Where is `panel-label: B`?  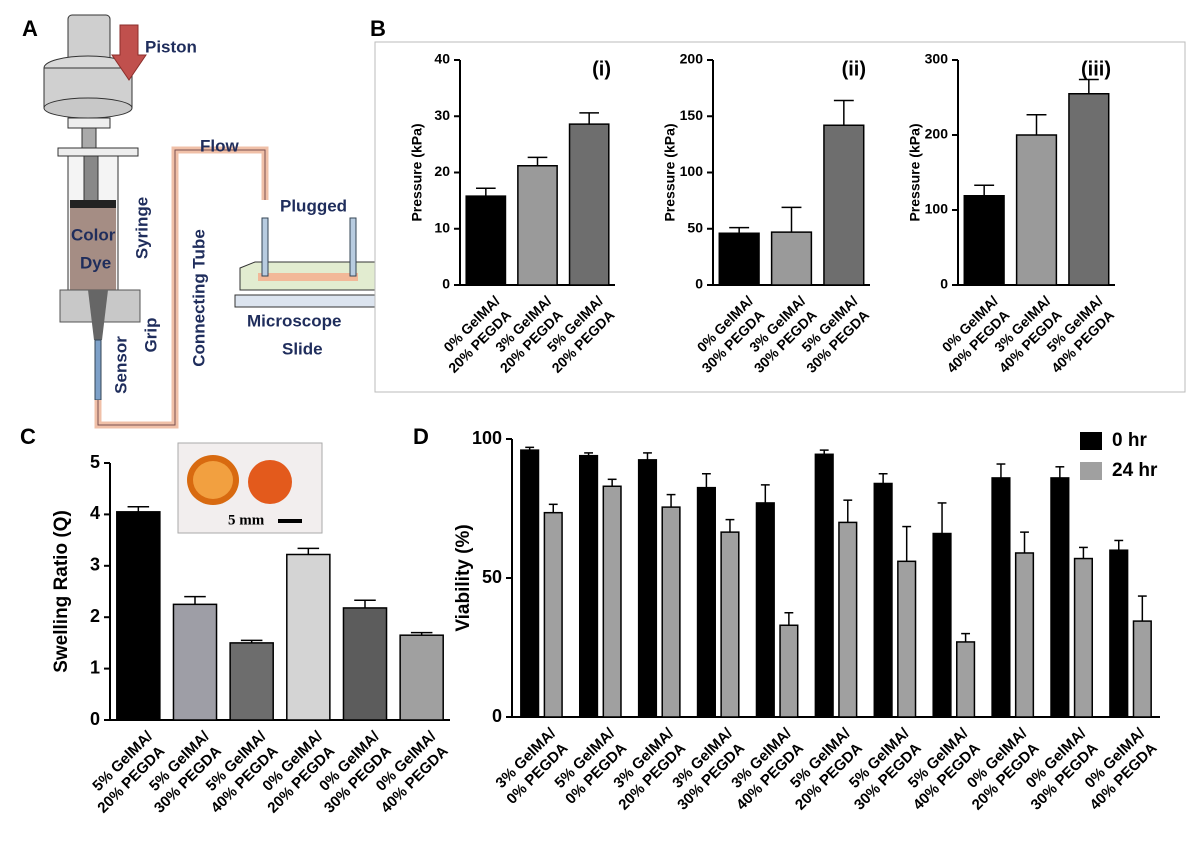 panel-label: B is located at coordinates (378, 28).